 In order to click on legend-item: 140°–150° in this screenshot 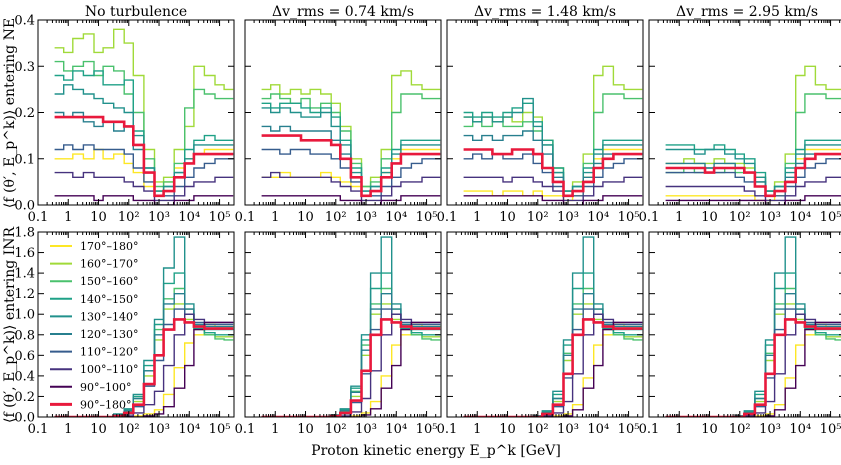, I will do `click(94, 299)`.